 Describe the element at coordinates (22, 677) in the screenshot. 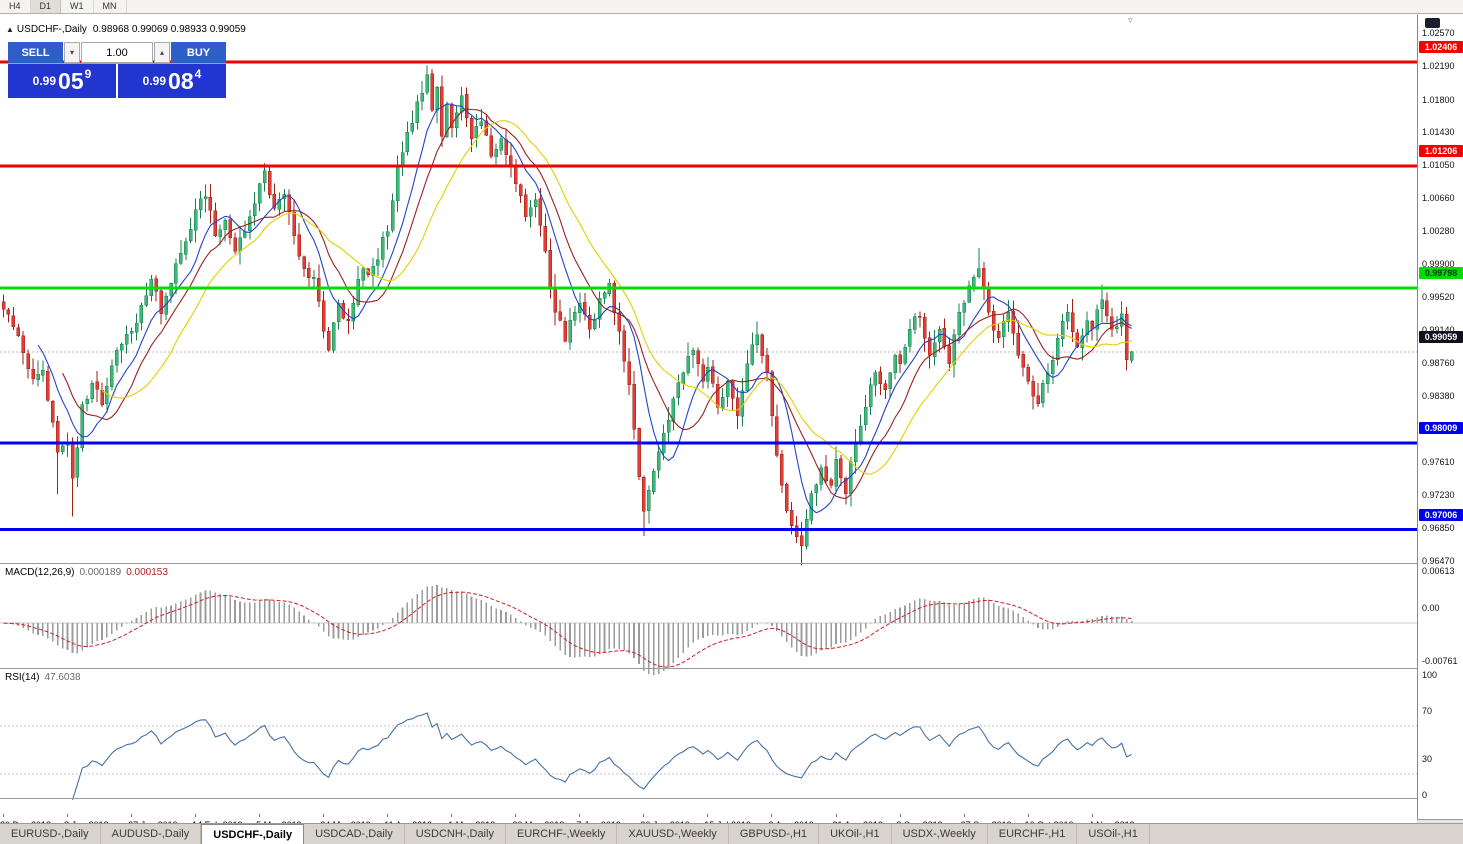

I see `rsi-label: RSI(14)` at that location.